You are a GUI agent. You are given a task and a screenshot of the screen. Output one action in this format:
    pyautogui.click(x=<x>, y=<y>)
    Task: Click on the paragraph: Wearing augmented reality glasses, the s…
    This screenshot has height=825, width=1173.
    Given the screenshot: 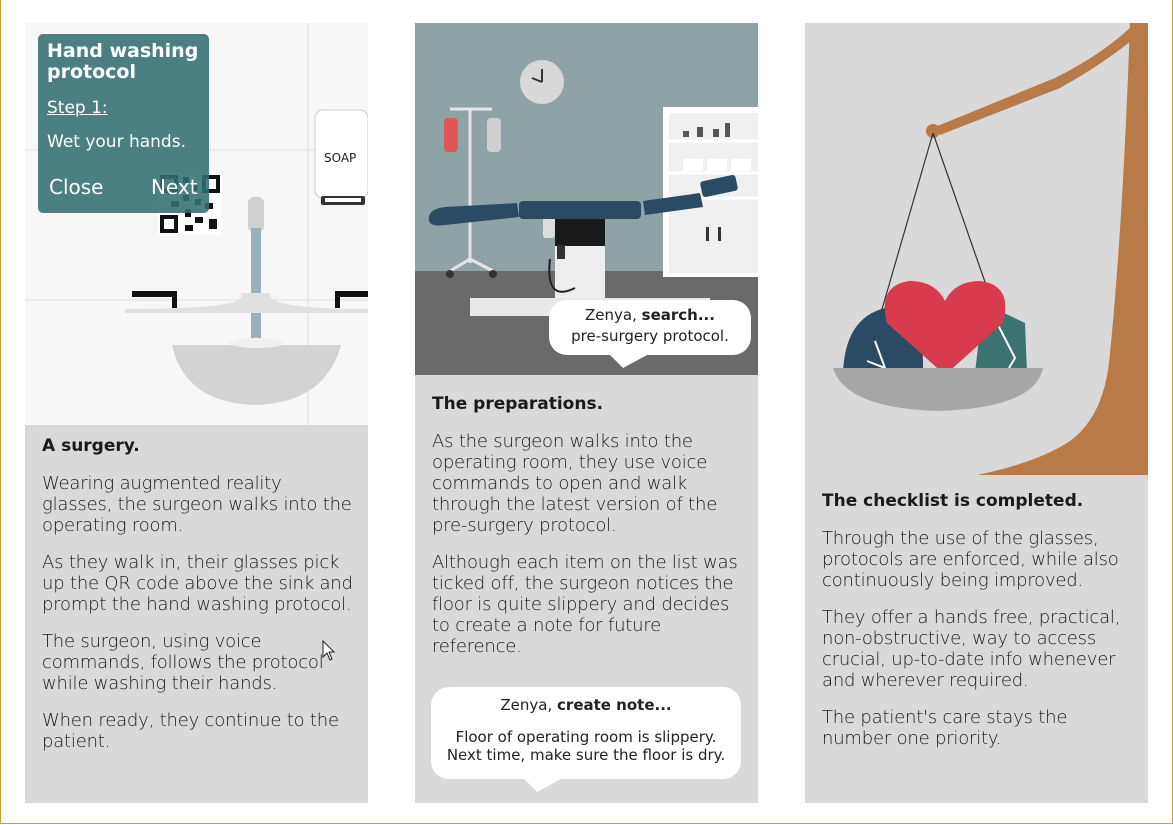 What is the action you would take?
    pyautogui.click(x=197, y=504)
    